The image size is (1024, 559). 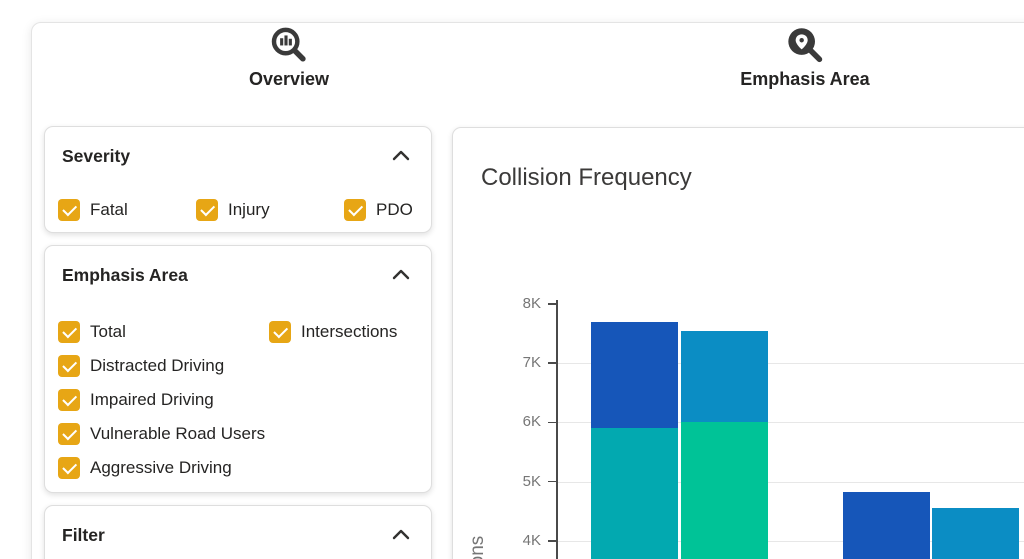 I want to click on y-axis-tick-label: 5K, so click(x=531, y=481).